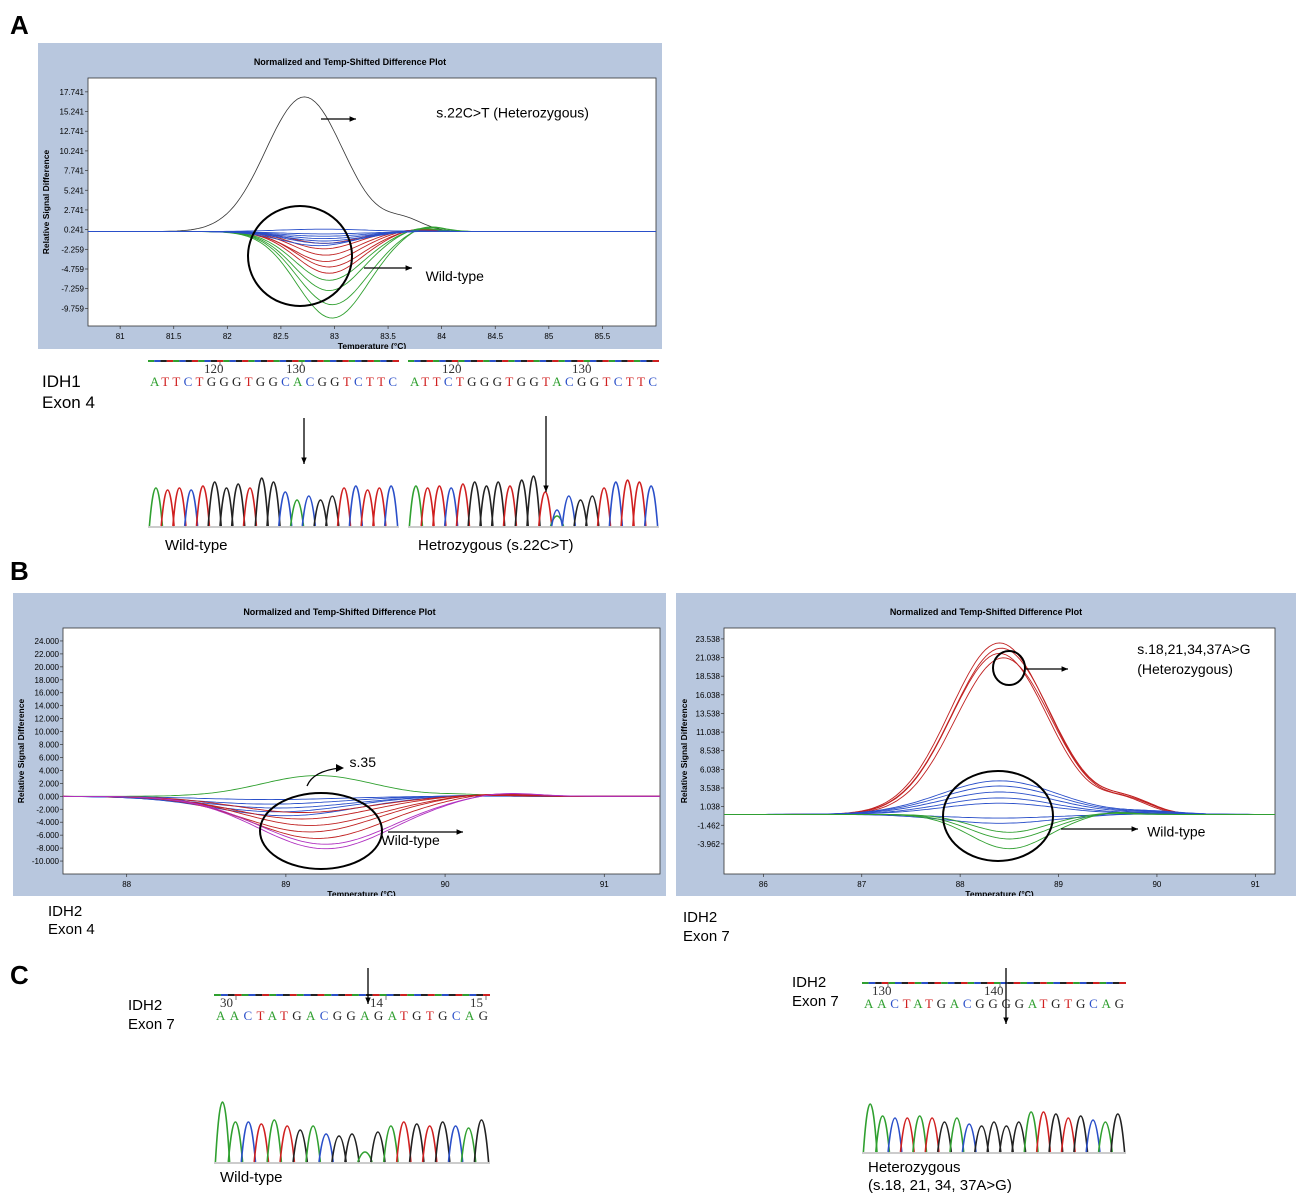 The height and width of the screenshot is (1195, 1297). What do you see at coordinates (72, 249) in the screenshot?
I see `y-tick-label: -2.259` at bounding box center [72, 249].